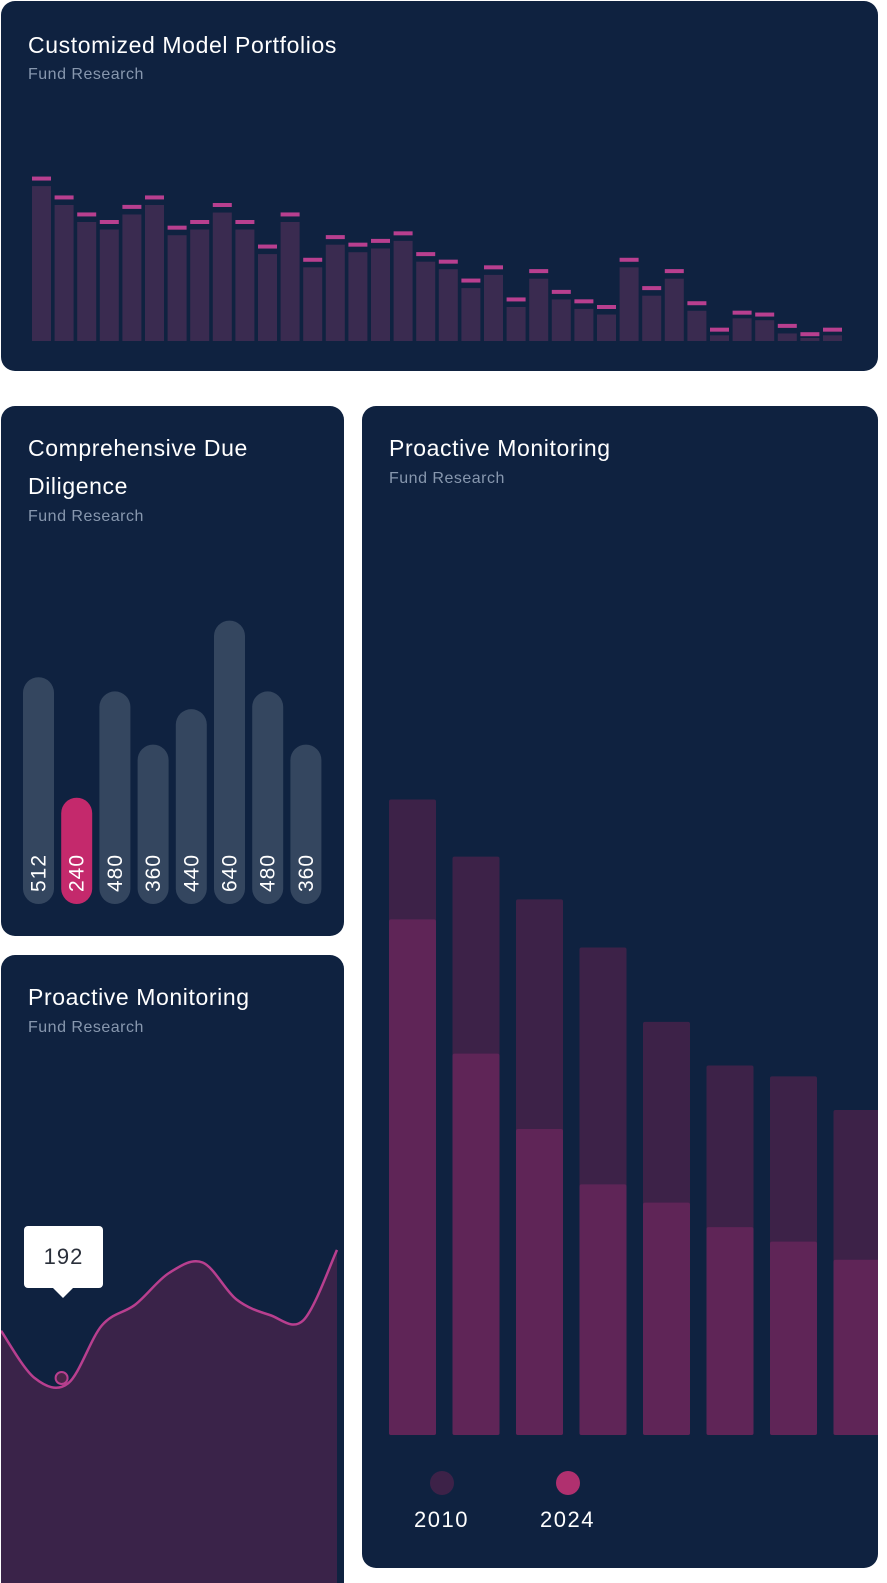 Image resolution: width=887 pixels, height=1583 pixels. Describe the element at coordinates (86, 74) in the screenshot. I see `portfolios-subtitle: Fund Research` at that location.